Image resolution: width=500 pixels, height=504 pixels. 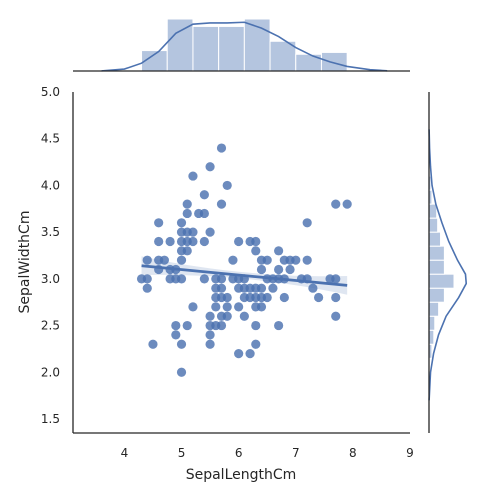 I want to click on y-marginal-distribution, so click(x=448, y=262).